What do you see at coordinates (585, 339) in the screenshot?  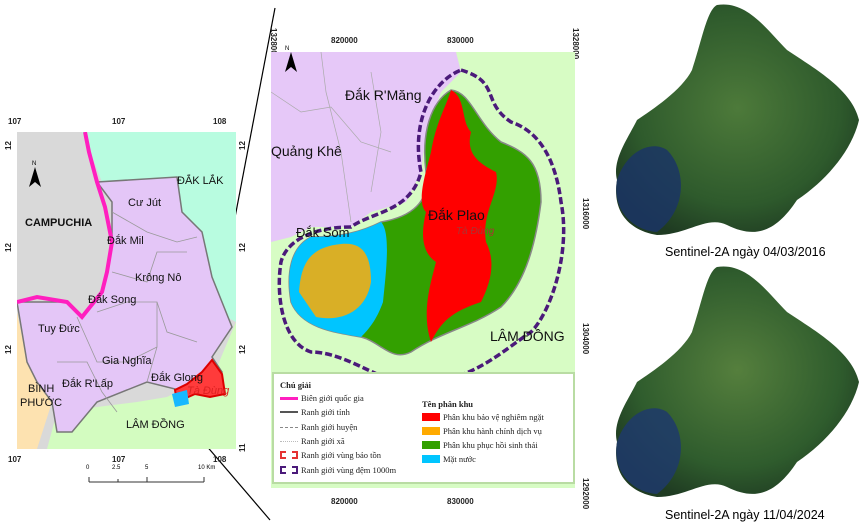 I see `y-tick: 1304000` at bounding box center [585, 339].